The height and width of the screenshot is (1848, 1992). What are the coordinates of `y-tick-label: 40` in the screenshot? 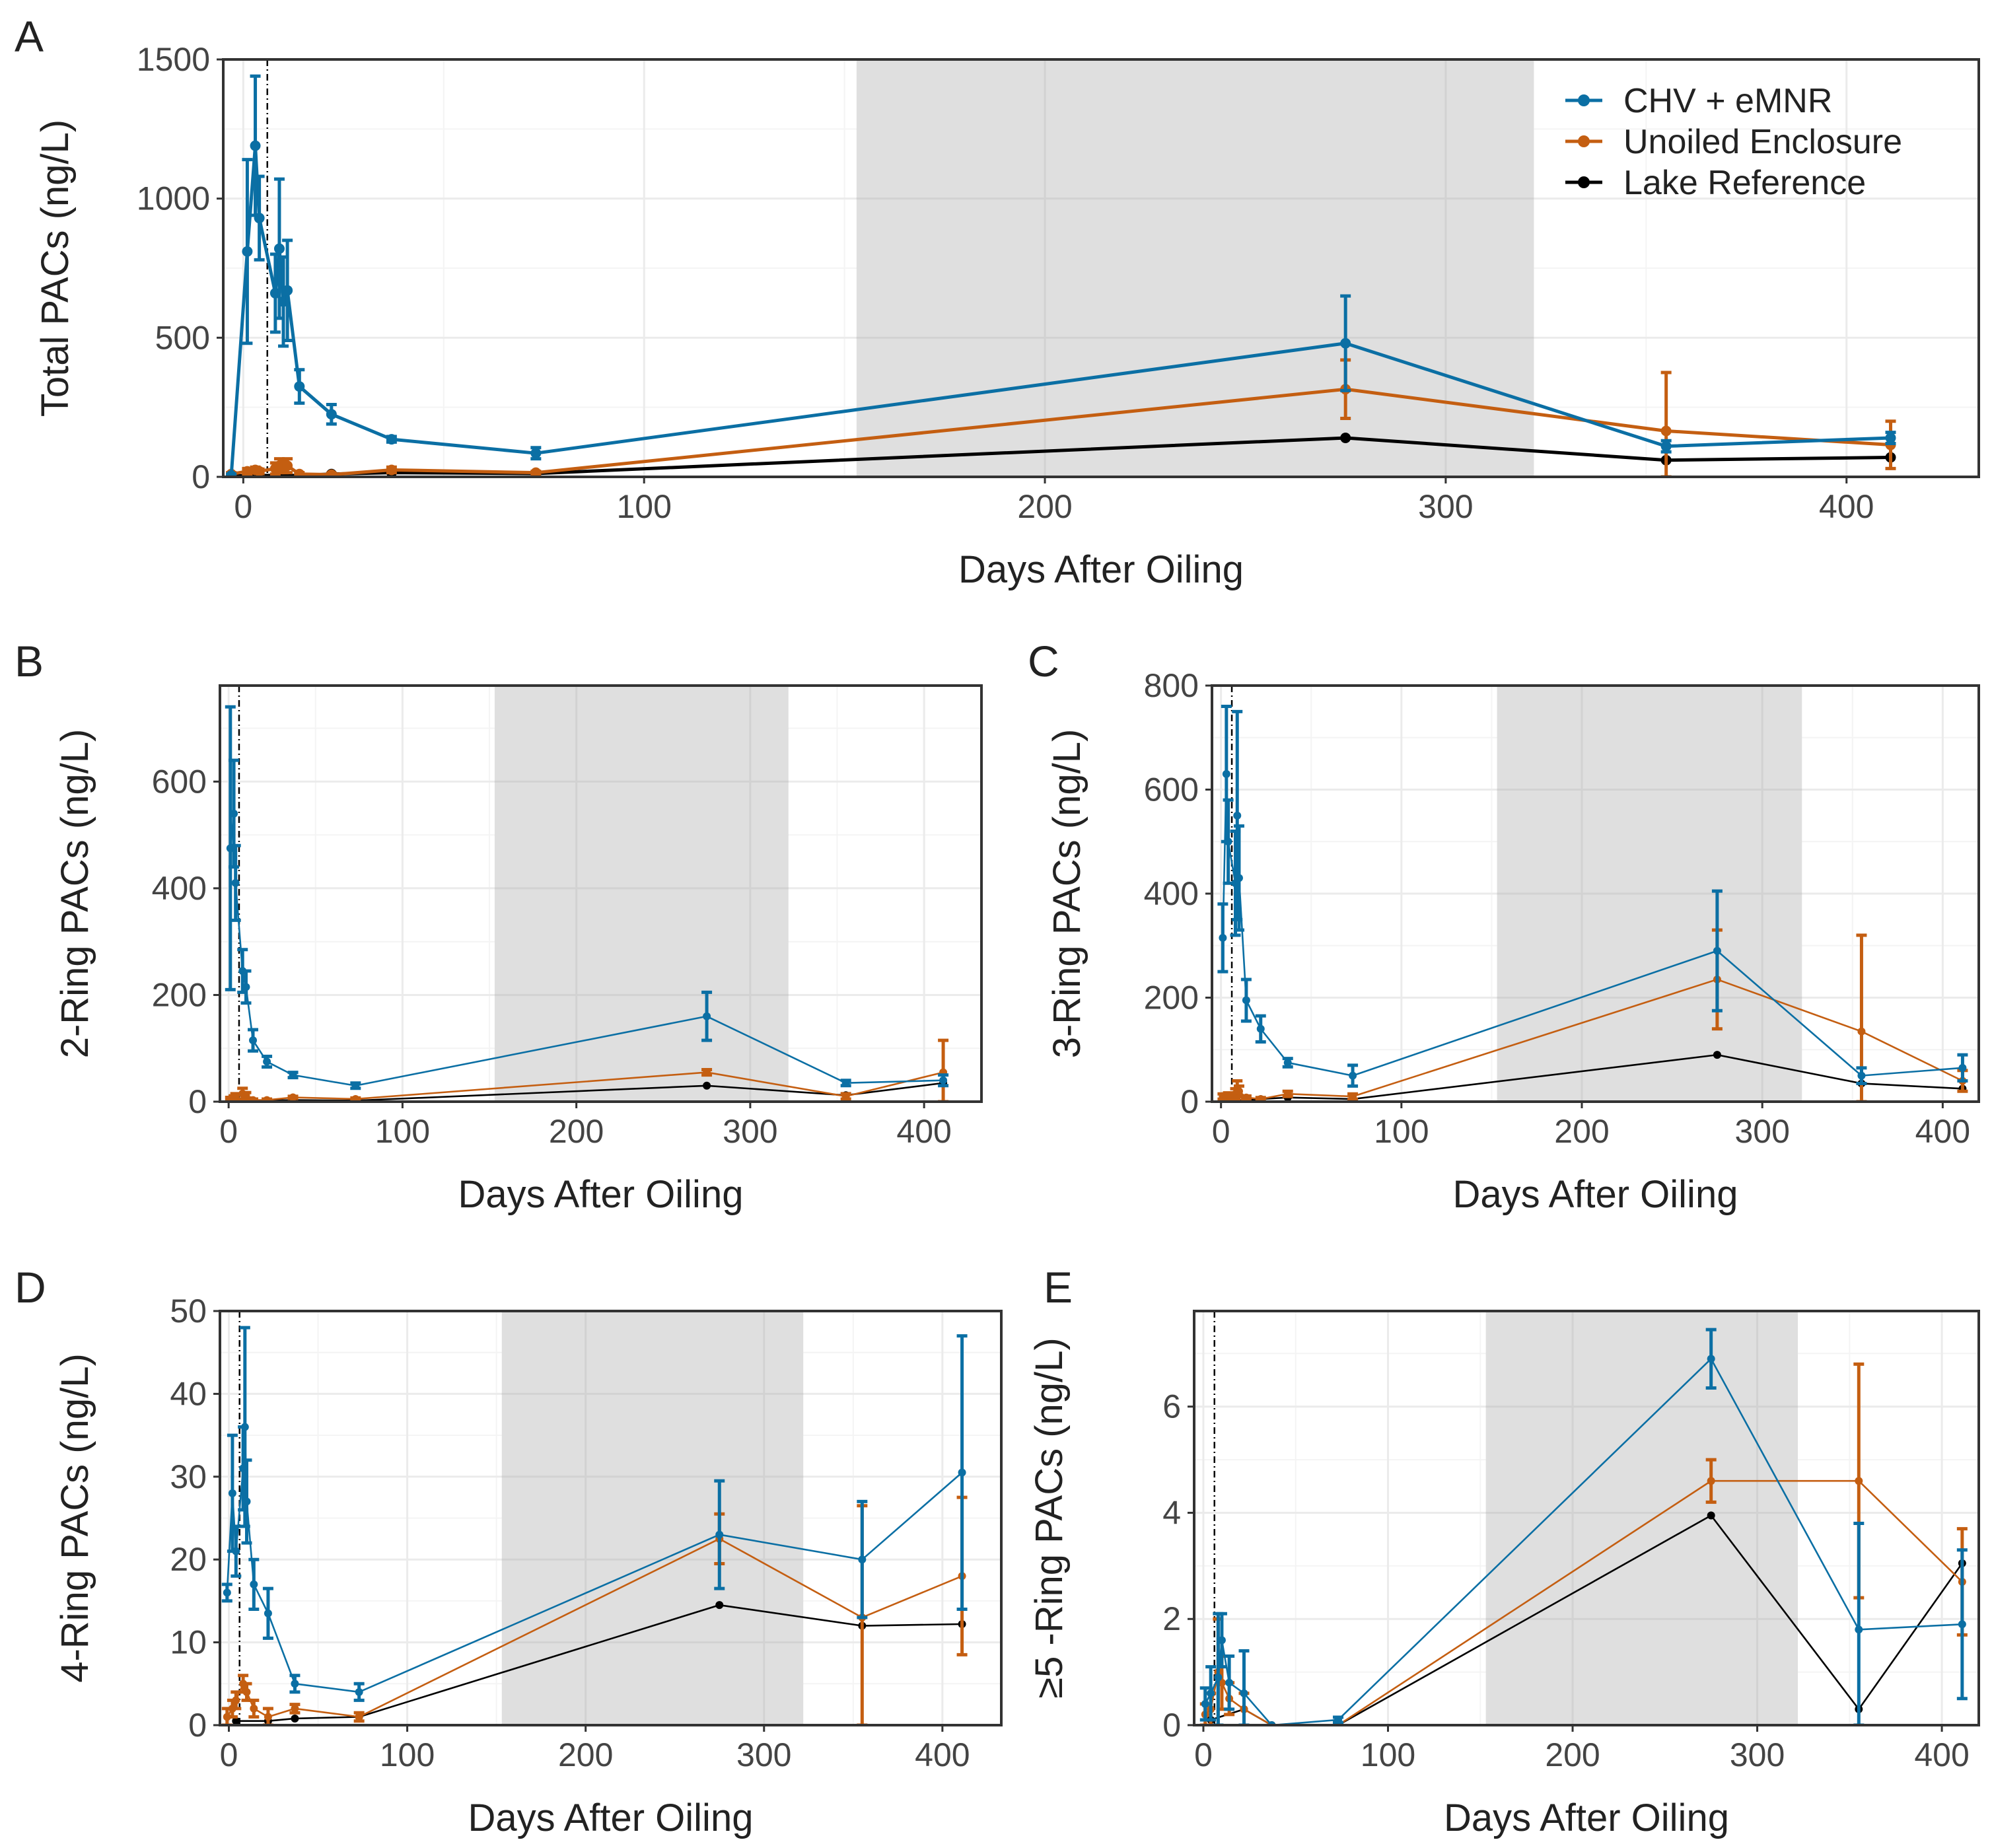 It's located at (188, 1393).